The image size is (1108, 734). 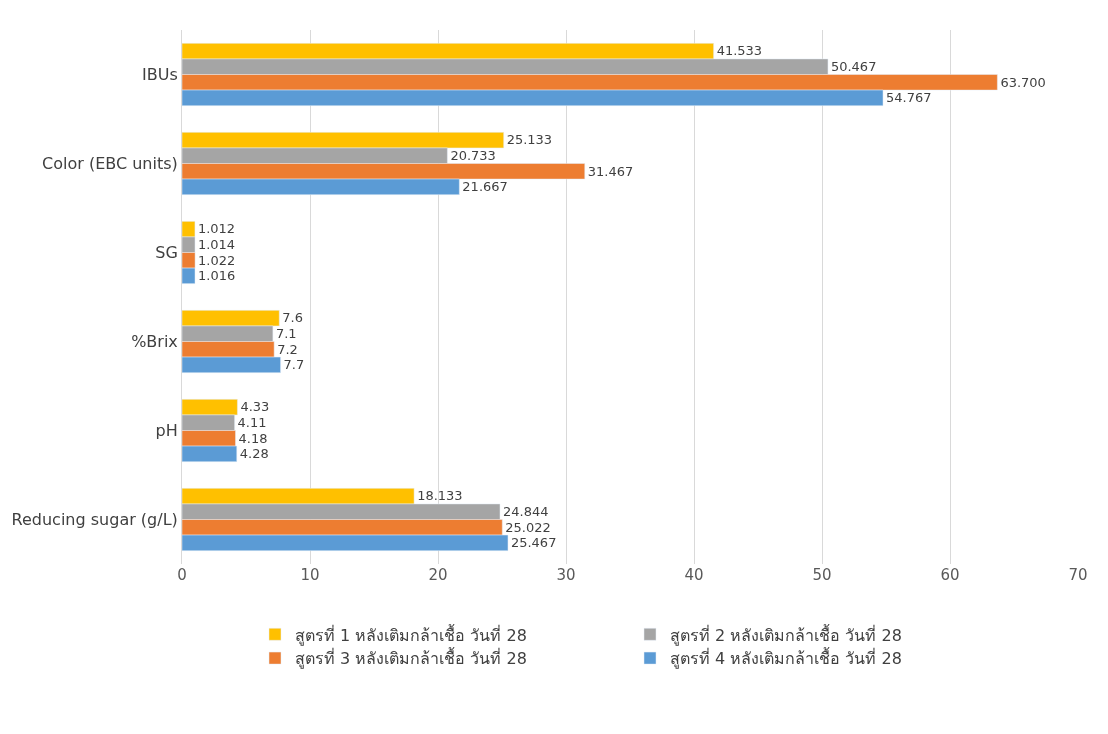 What do you see at coordinates (533, 543) in the screenshot?
I see `data-label: 25.467` at bounding box center [533, 543].